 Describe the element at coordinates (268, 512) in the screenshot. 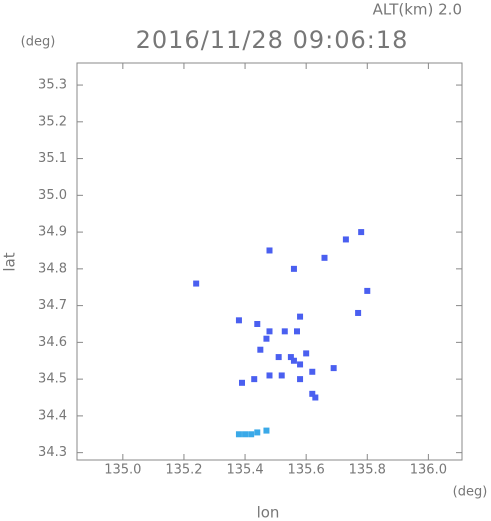

I see `x-label: lon` at that location.